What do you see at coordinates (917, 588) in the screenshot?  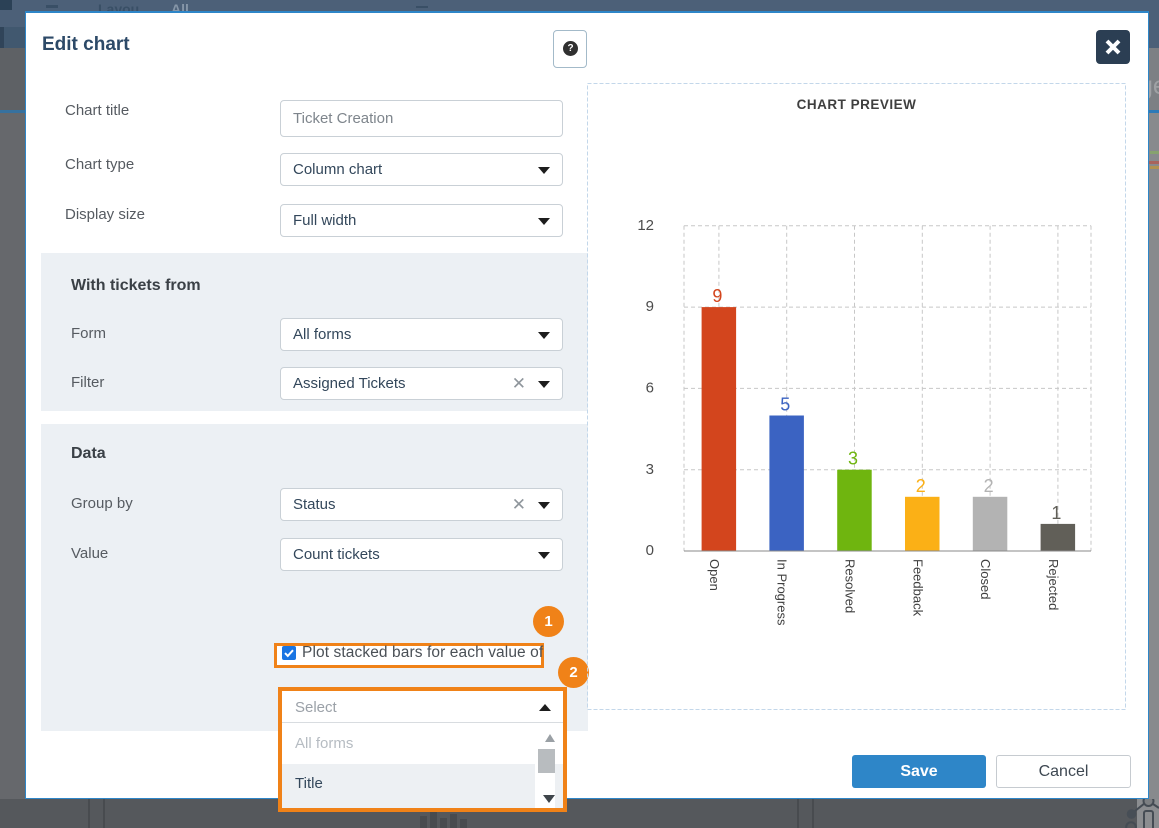 I see `svg-text: Feedback` at bounding box center [917, 588].